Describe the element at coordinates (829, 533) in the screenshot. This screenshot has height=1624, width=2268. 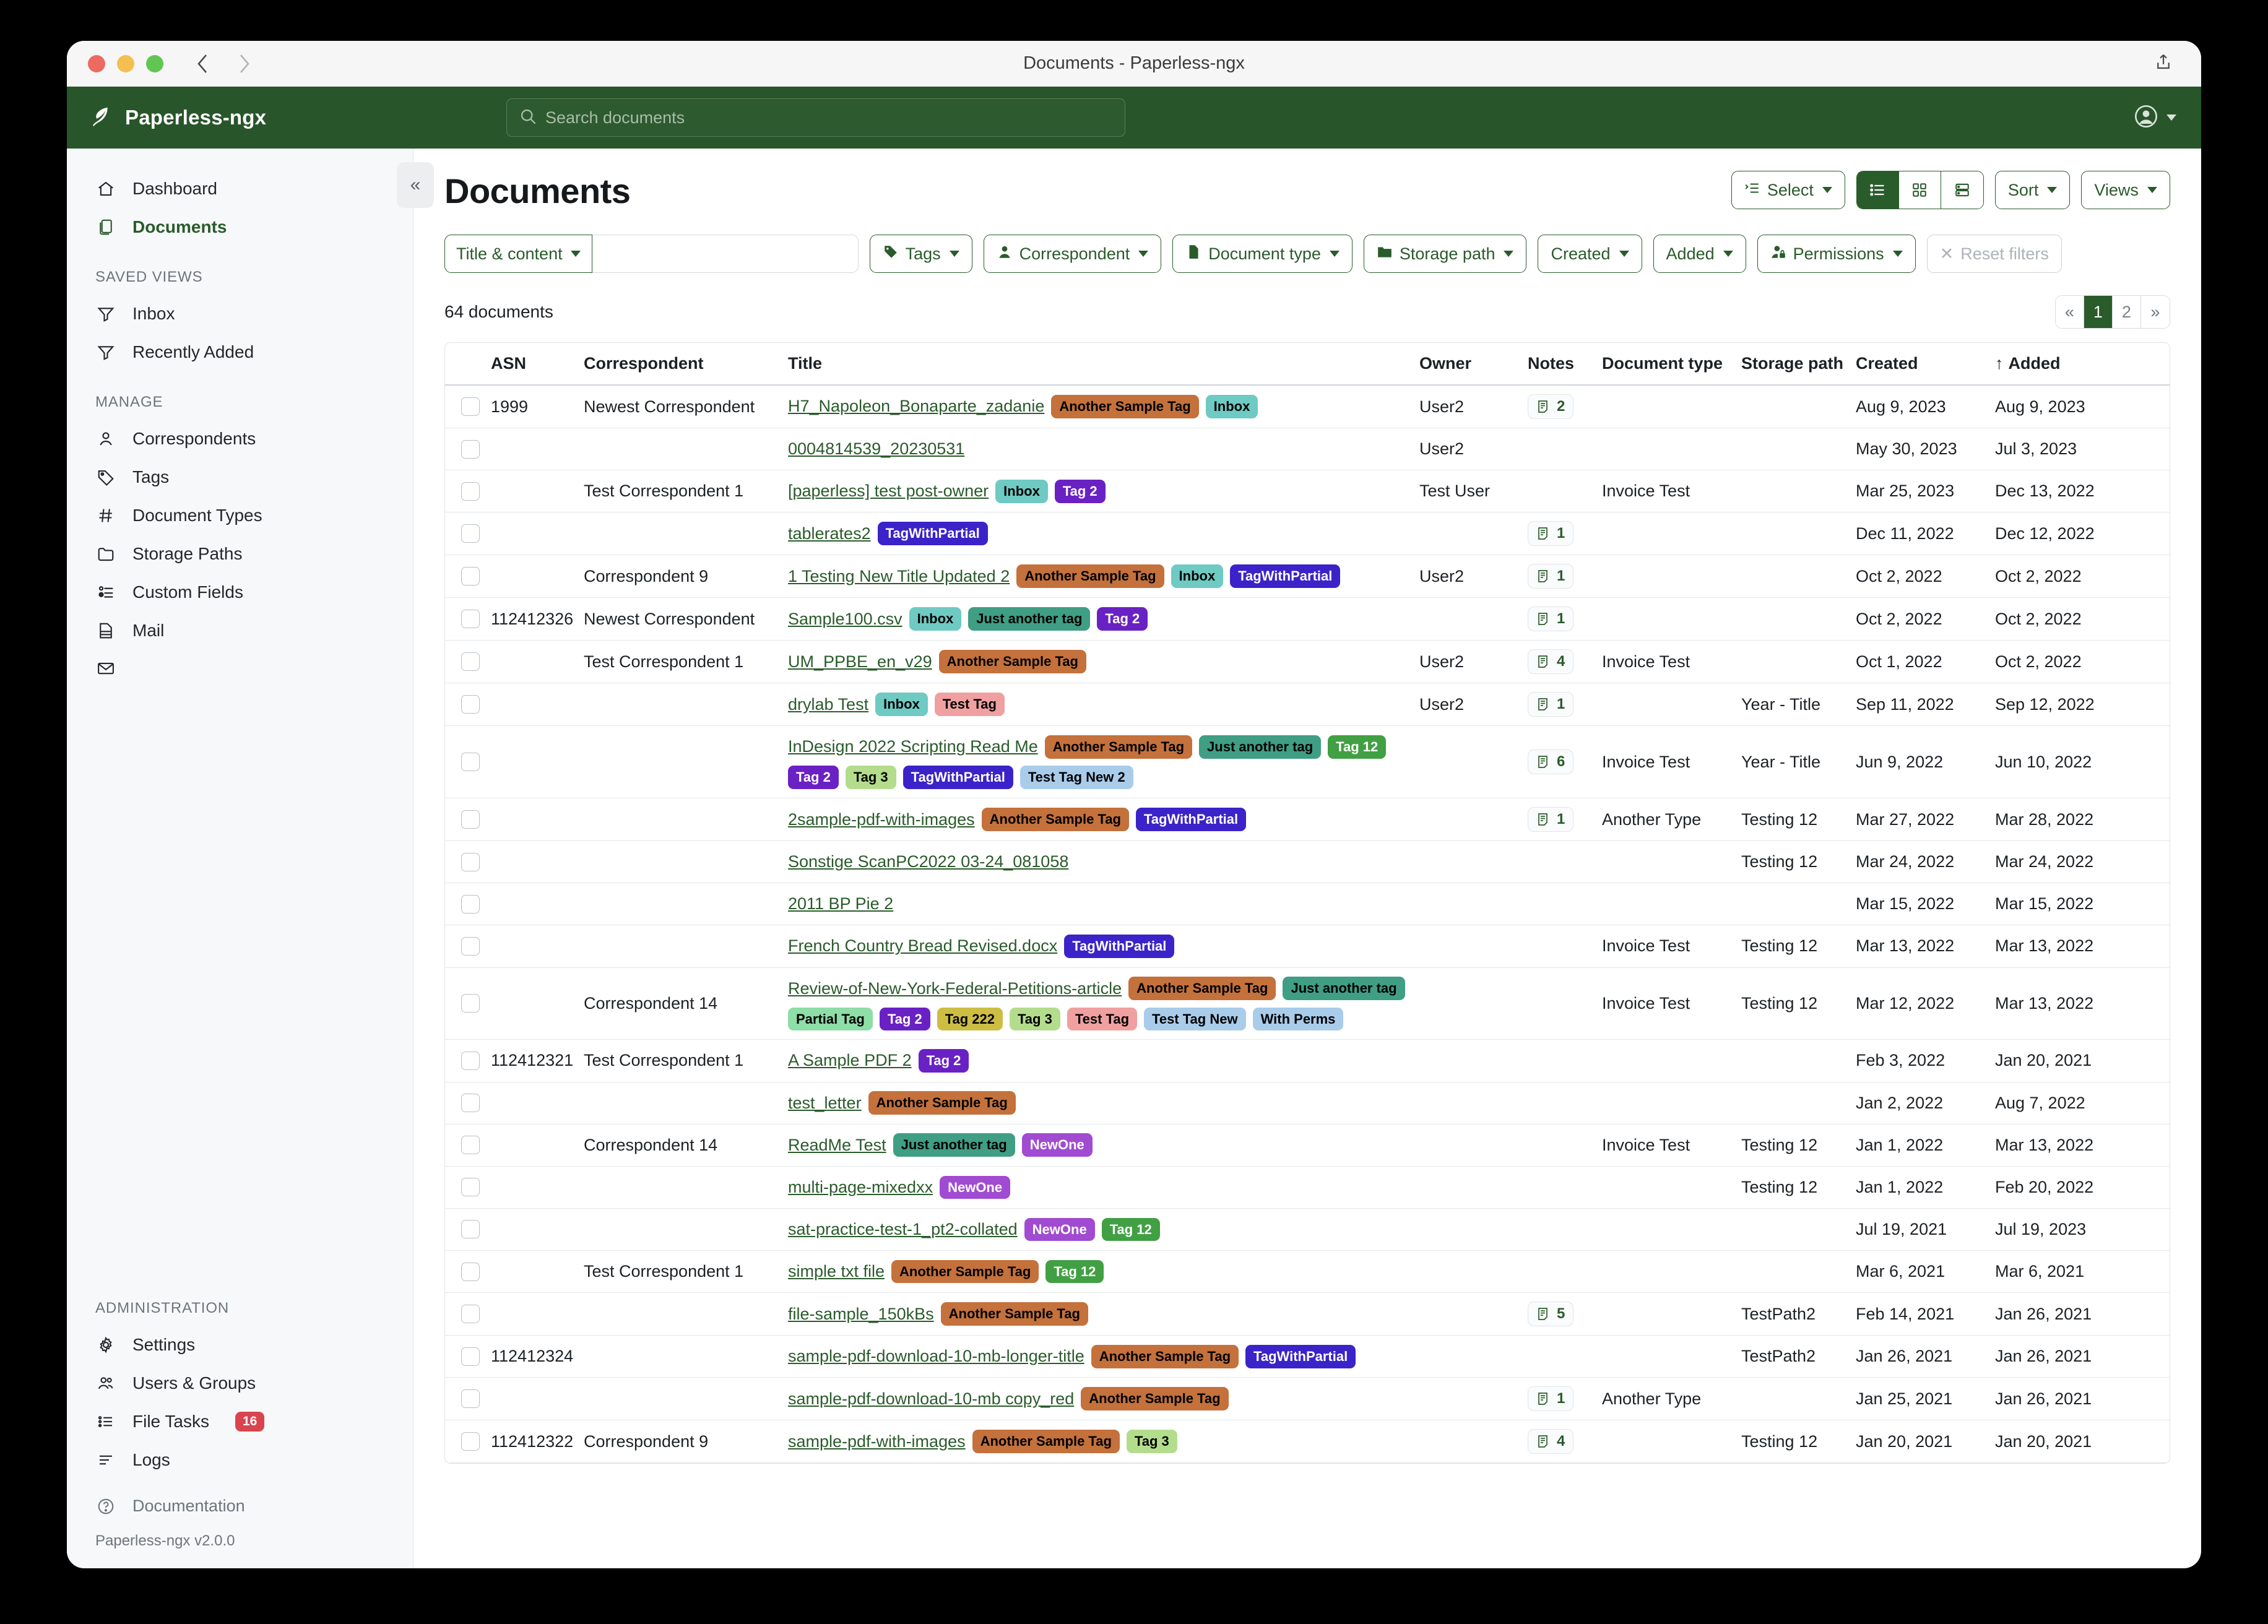
I see `document-title-link: tablerates2` at that location.